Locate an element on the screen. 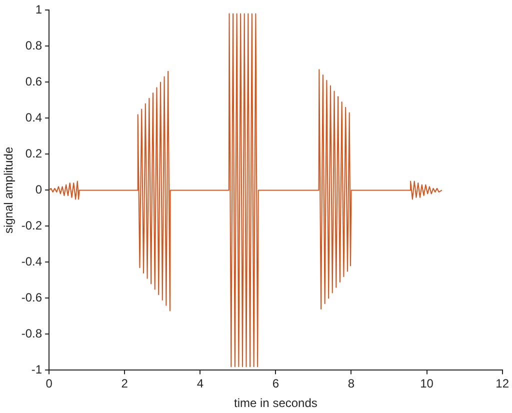 This screenshot has width=512, height=413. y-tick-label: 1 is located at coordinates (38, 9).